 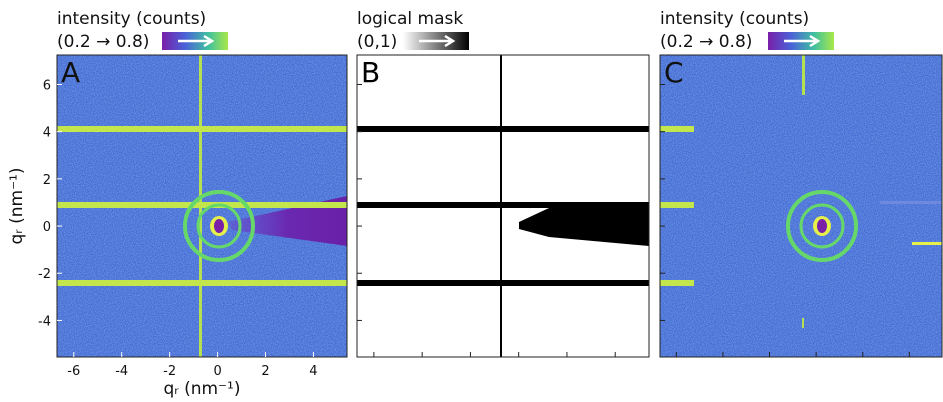 I want to click on y-tick-label: 2, so click(x=47, y=180).